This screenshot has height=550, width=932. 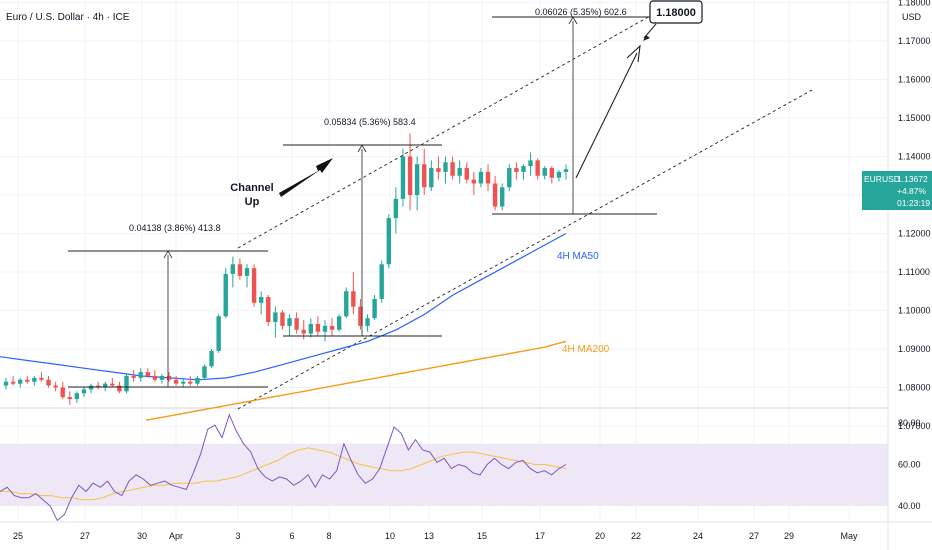 What do you see at coordinates (578, 256) in the screenshot?
I see `ma50-label: 4H MA50` at bounding box center [578, 256].